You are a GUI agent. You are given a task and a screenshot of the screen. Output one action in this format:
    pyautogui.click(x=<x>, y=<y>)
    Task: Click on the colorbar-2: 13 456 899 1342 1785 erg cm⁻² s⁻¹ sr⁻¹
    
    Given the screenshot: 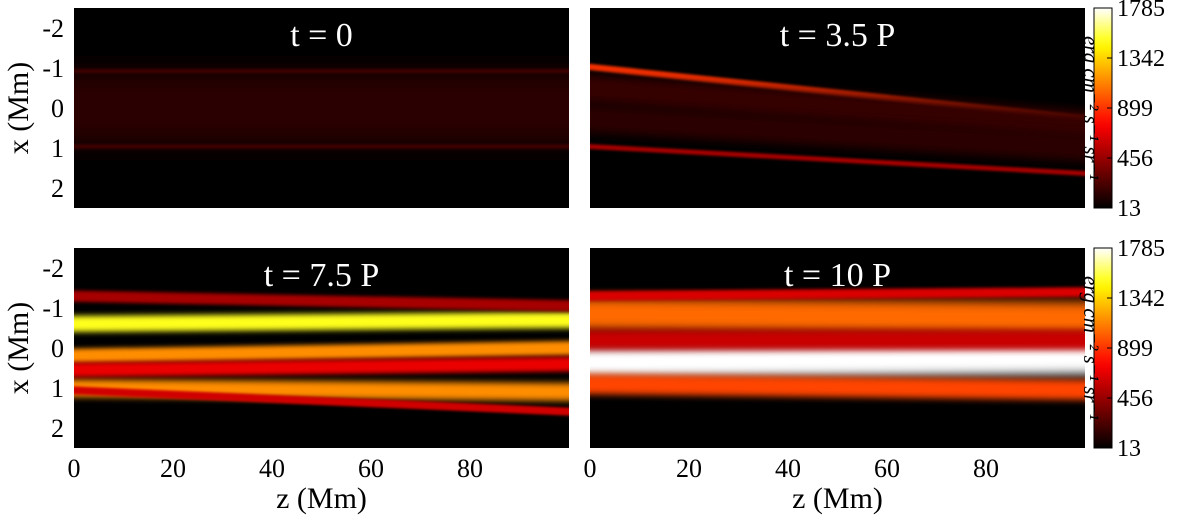 What is the action you would take?
    pyautogui.click(x=1122, y=349)
    